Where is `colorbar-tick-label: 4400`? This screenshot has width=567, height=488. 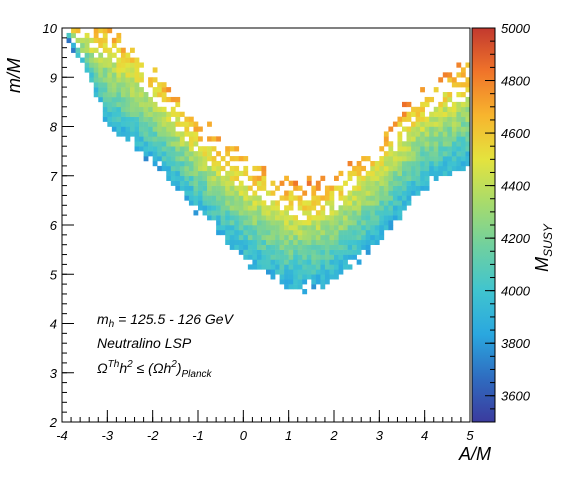 colorbar-tick-label: 4400 is located at coordinates (516, 186).